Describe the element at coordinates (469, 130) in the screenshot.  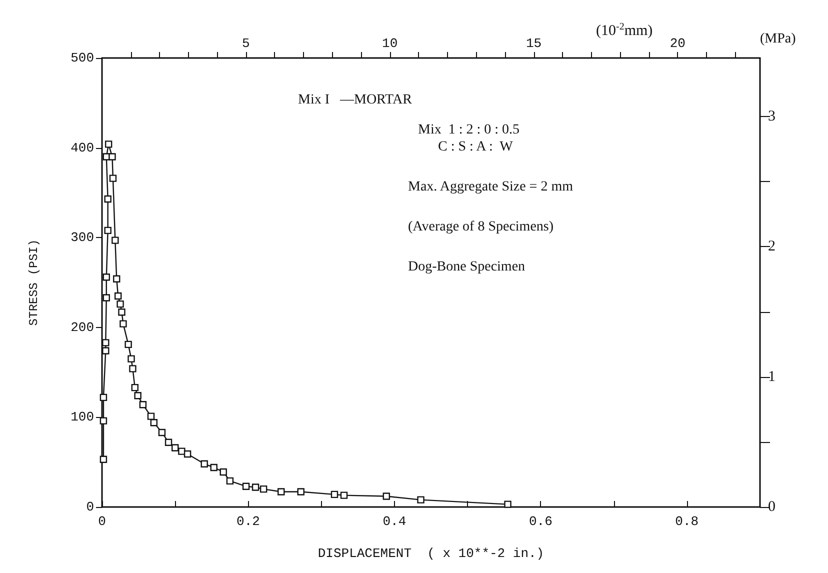
I see `annotation: Mix 1 : 2 : 0 : 0.5` at that location.